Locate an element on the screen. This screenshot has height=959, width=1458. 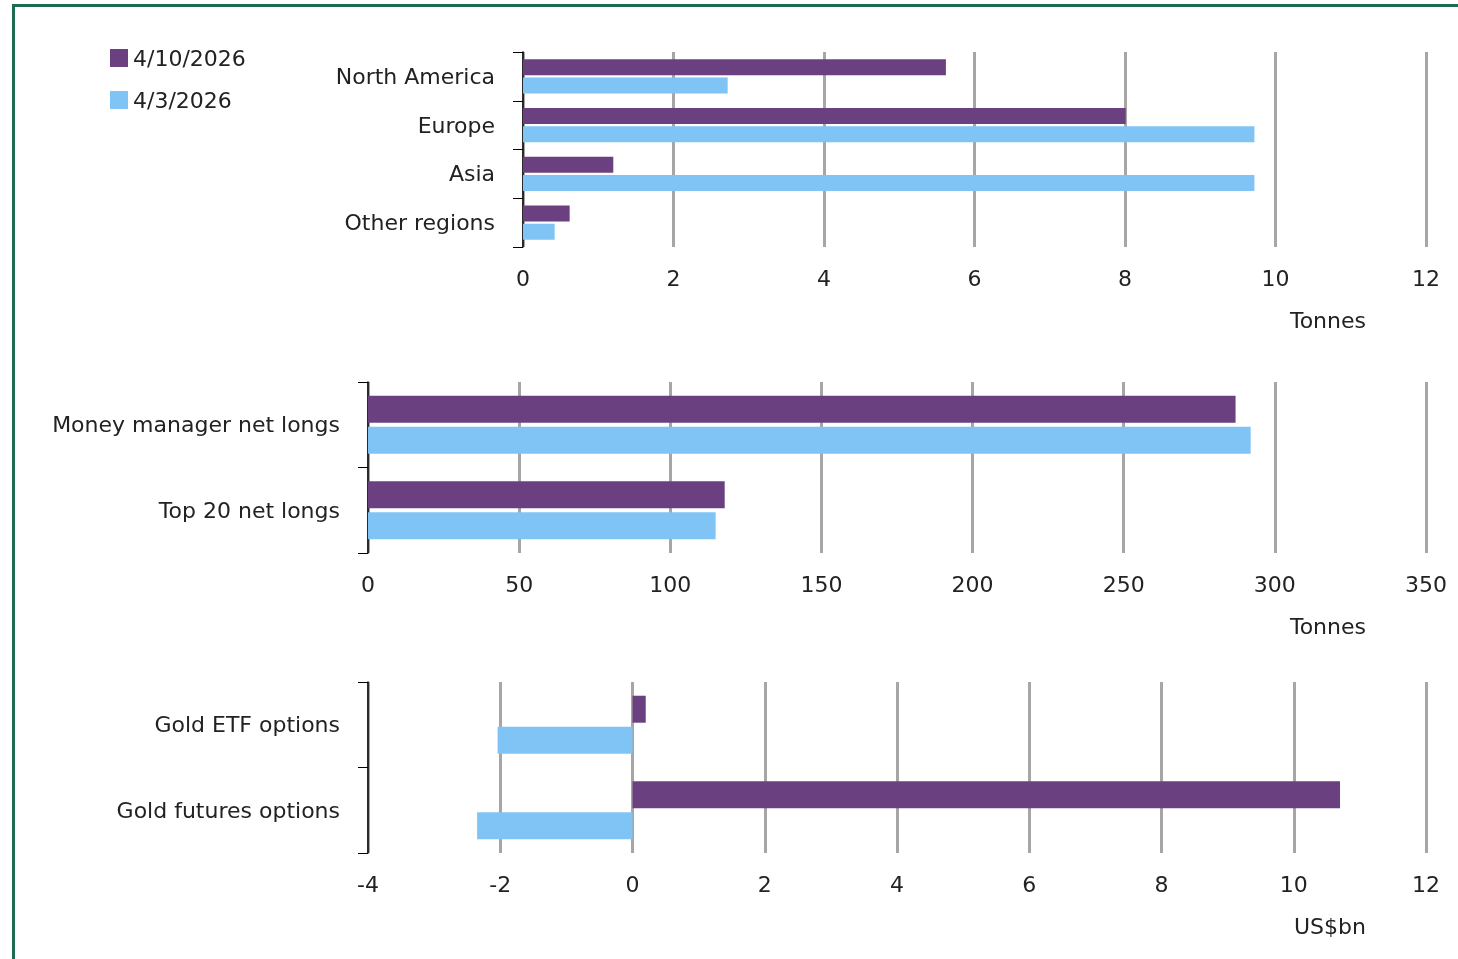
x-tick-label: 200 is located at coordinates (972, 584).